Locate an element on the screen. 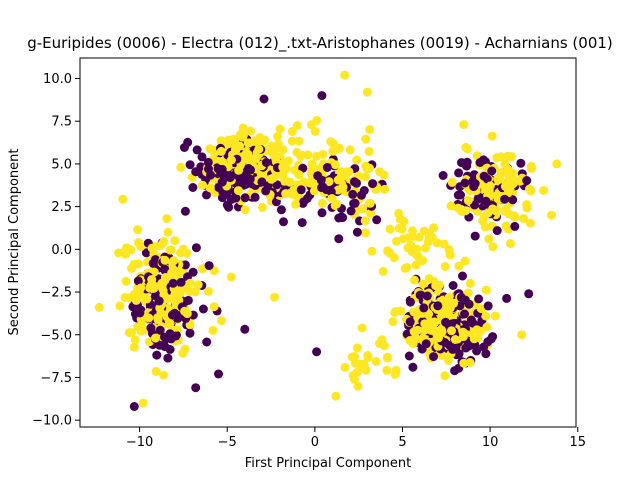 This screenshot has height=480, width=640. x-tick-label: 15 is located at coordinates (577, 442).